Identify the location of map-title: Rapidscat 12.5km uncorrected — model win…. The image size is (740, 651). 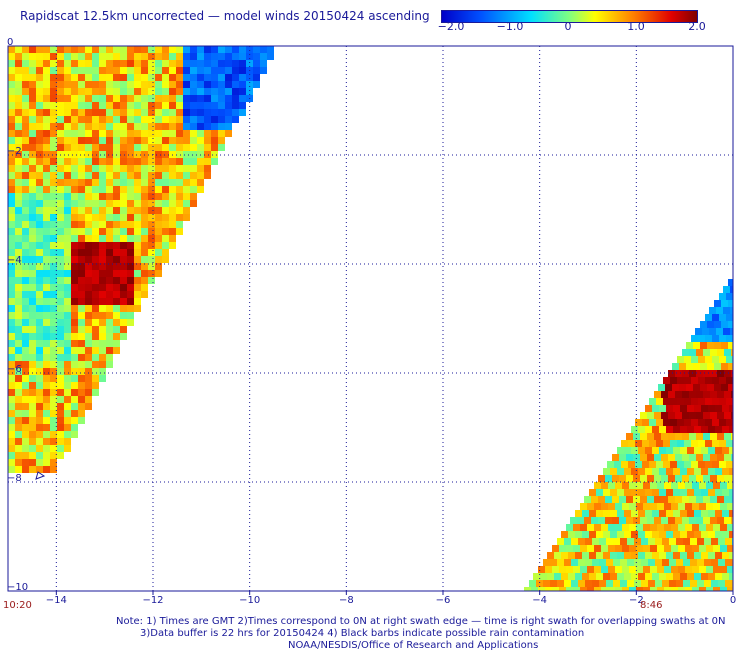
(225, 16).